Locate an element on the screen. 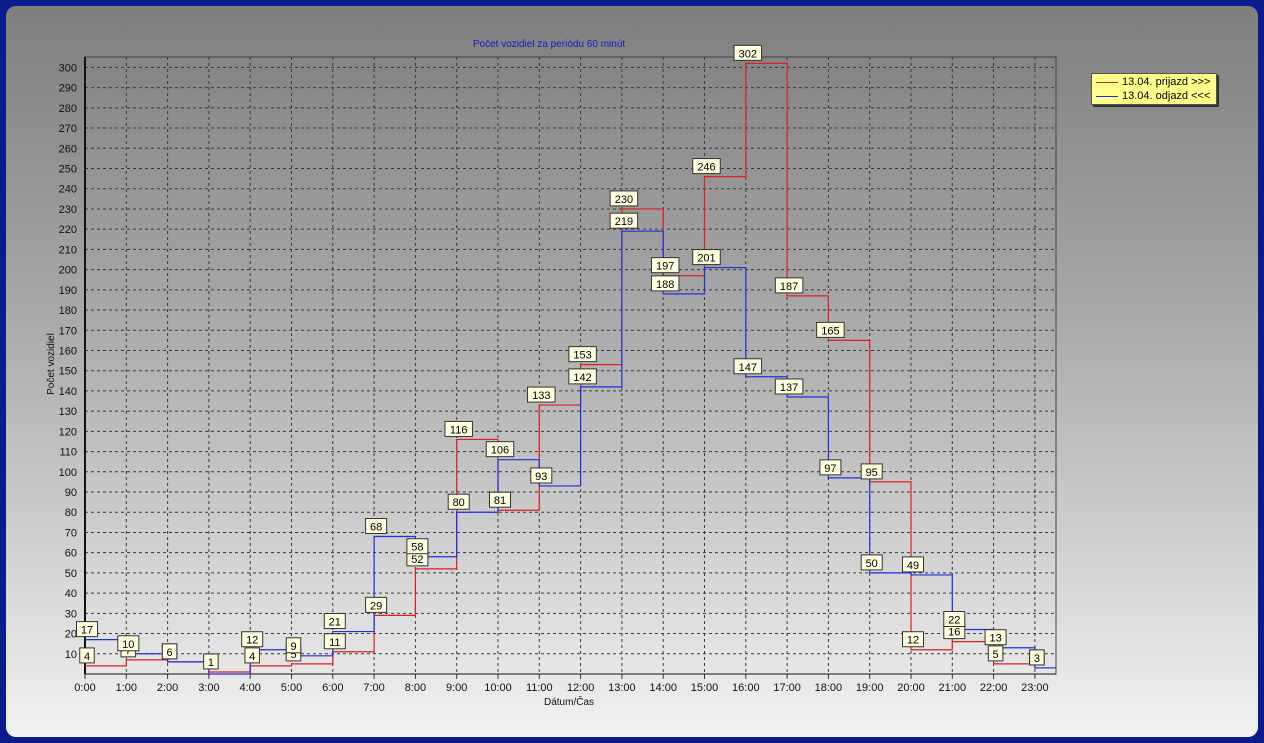 Image resolution: width=1264 pixels, height=743 pixels. x-tick-label: 8:00 is located at coordinates (415, 688).